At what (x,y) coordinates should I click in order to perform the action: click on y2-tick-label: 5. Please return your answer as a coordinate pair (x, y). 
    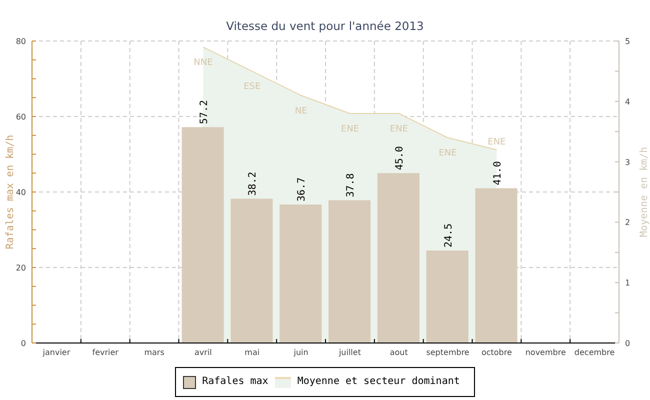
    Looking at the image, I should click on (627, 41).